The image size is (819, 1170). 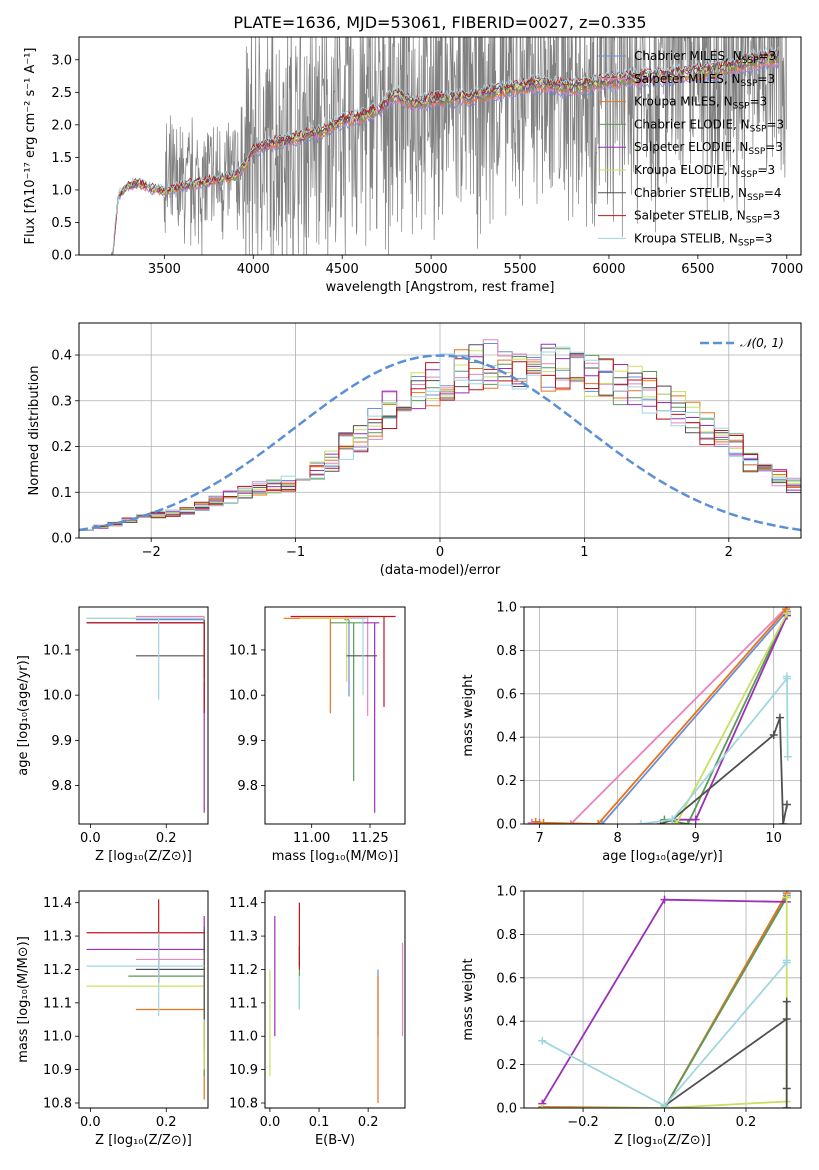 I want to click on y-axis-label: Flux [fλ10⁻¹⁷ erg cm⁻² s⁻¹ A⁻¹], so click(x=30, y=146).